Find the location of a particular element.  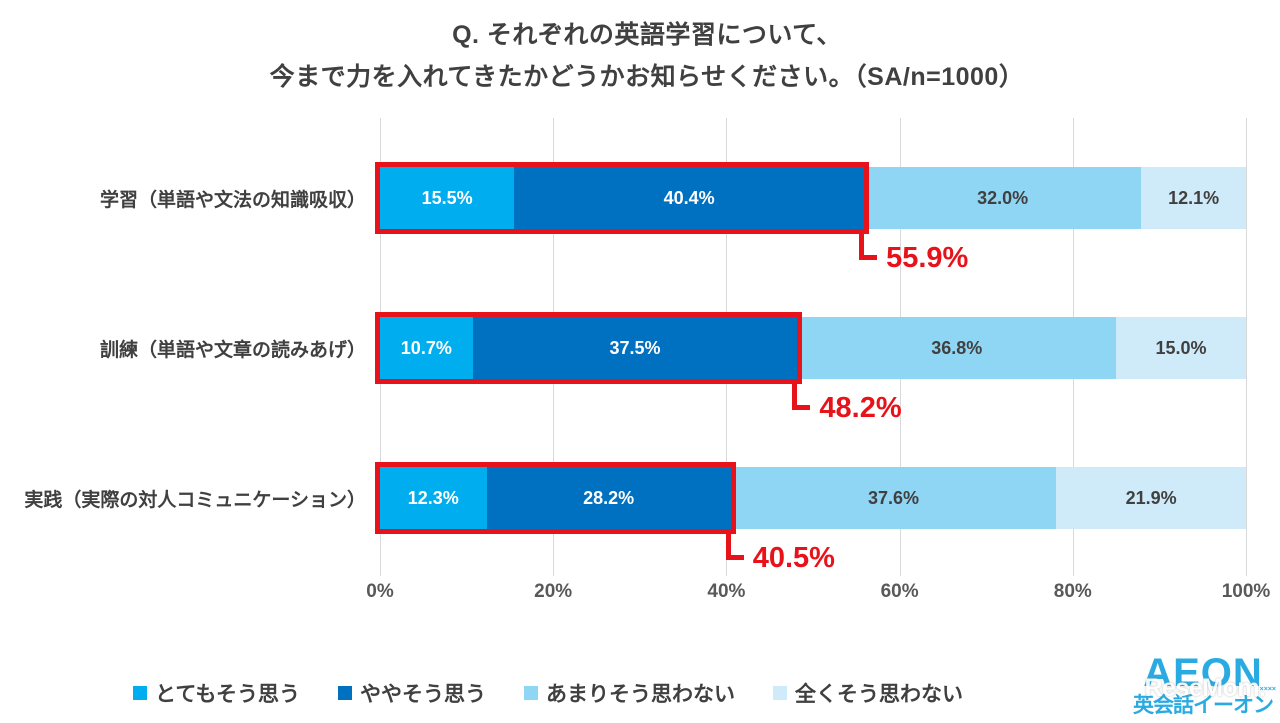

bar-segment: 40.4% is located at coordinates (689, 198).